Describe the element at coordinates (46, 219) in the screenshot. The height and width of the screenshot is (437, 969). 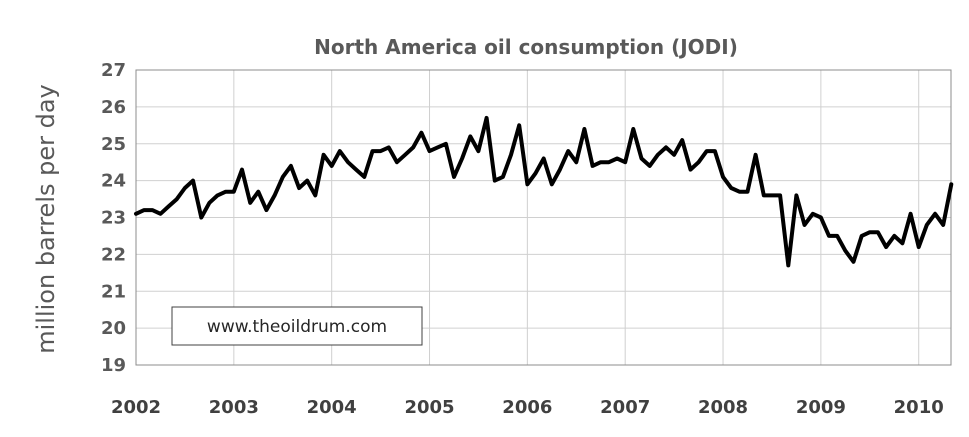
I see `y-axis-label: million barrels per day` at that location.